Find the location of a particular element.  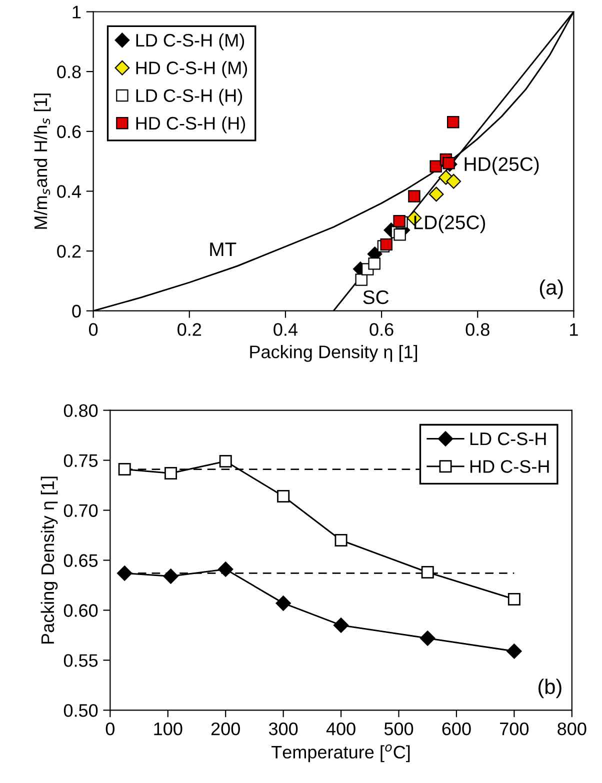

x-tick-label: 300 is located at coordinates (283, 729).